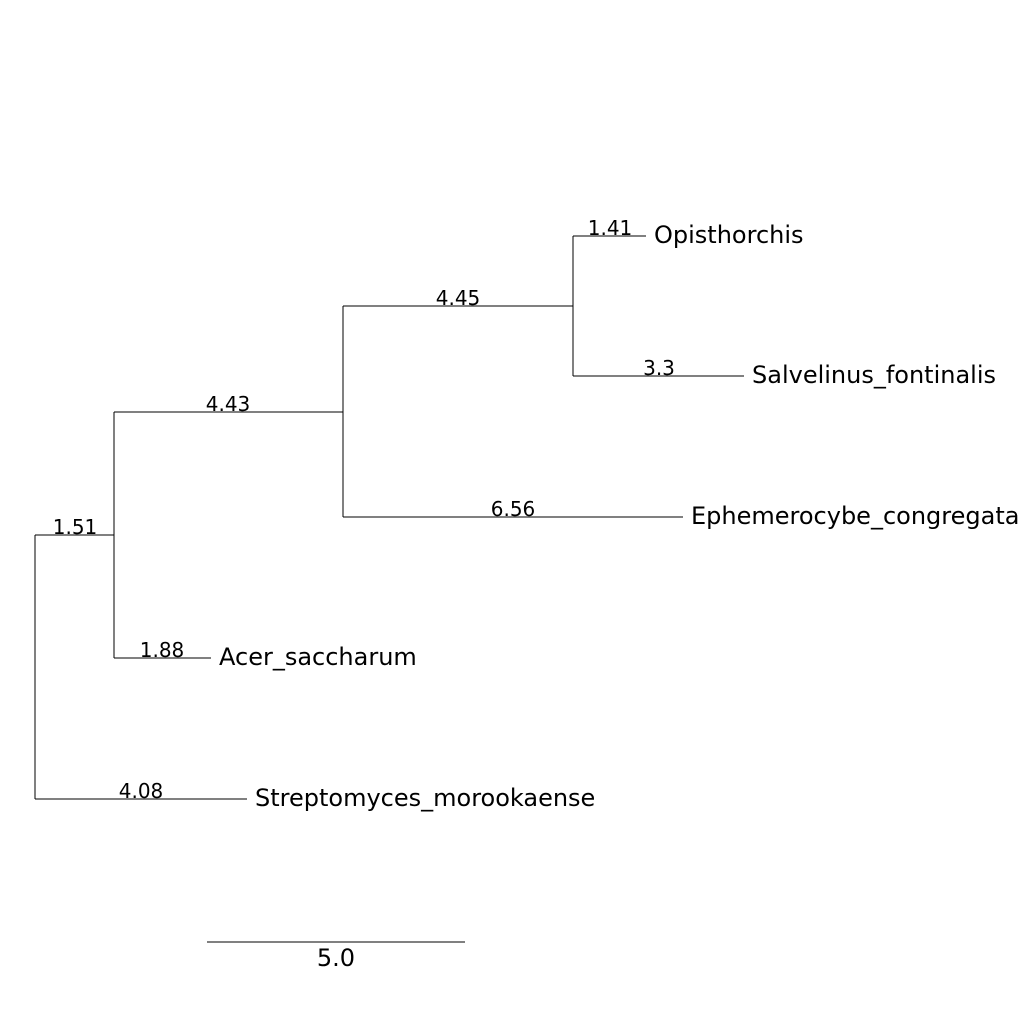  What do you see at coordinates (729, 235) in the screenshot?
I see `leaf-label-opisthorchis: Opisthorchis` at bounding box center [729, 235].